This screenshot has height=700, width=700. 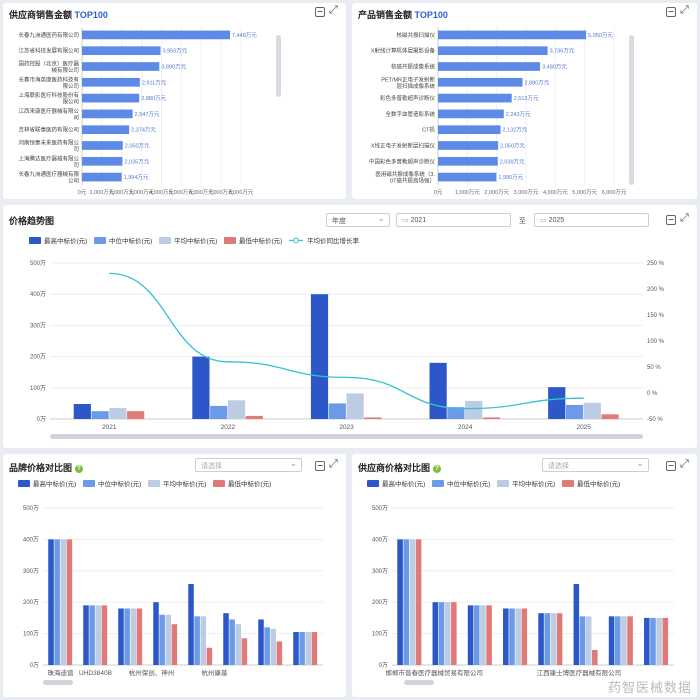 I want to click on category-label: 中国彩色多普勒超声诊断仪, so click(x=402, y=161).